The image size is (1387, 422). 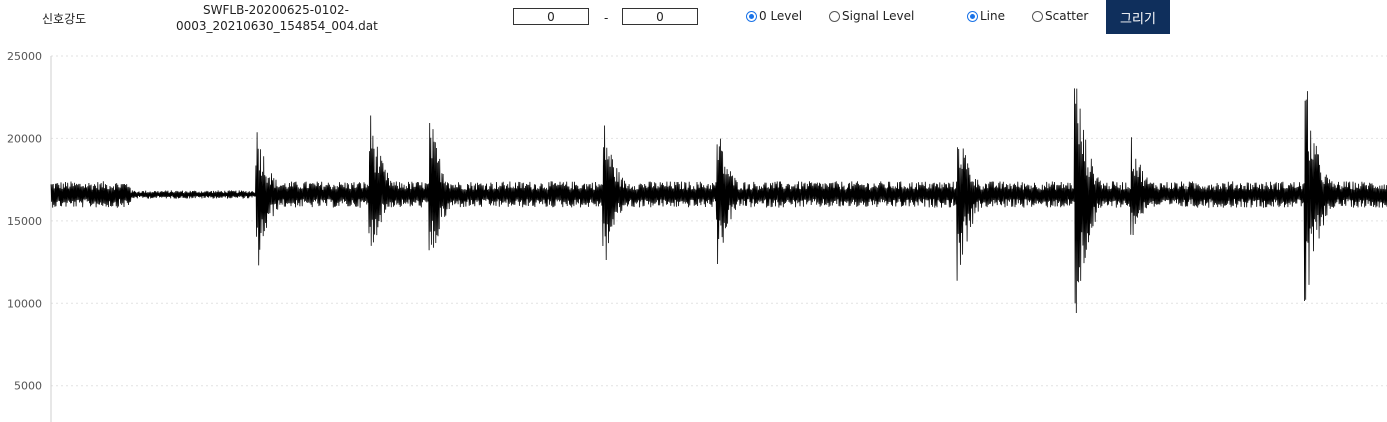 I want to click on signal-level-option: Signal Level, so click(x=871, y=16).